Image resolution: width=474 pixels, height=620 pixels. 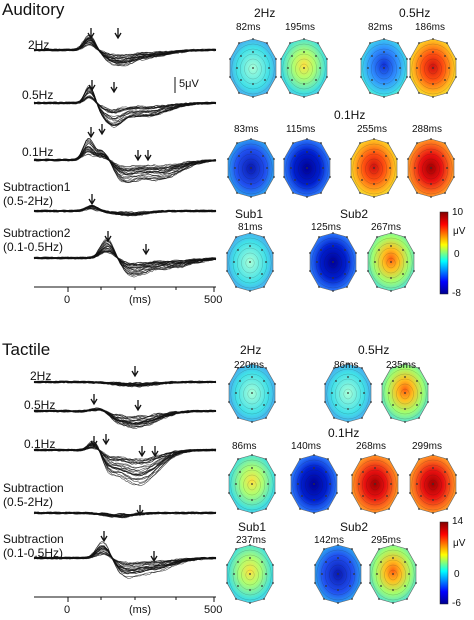 What do you see at coordinates (380, 27) in the screenshot?
I see `latency-label: 82ms` at bounding box center [380, 27].